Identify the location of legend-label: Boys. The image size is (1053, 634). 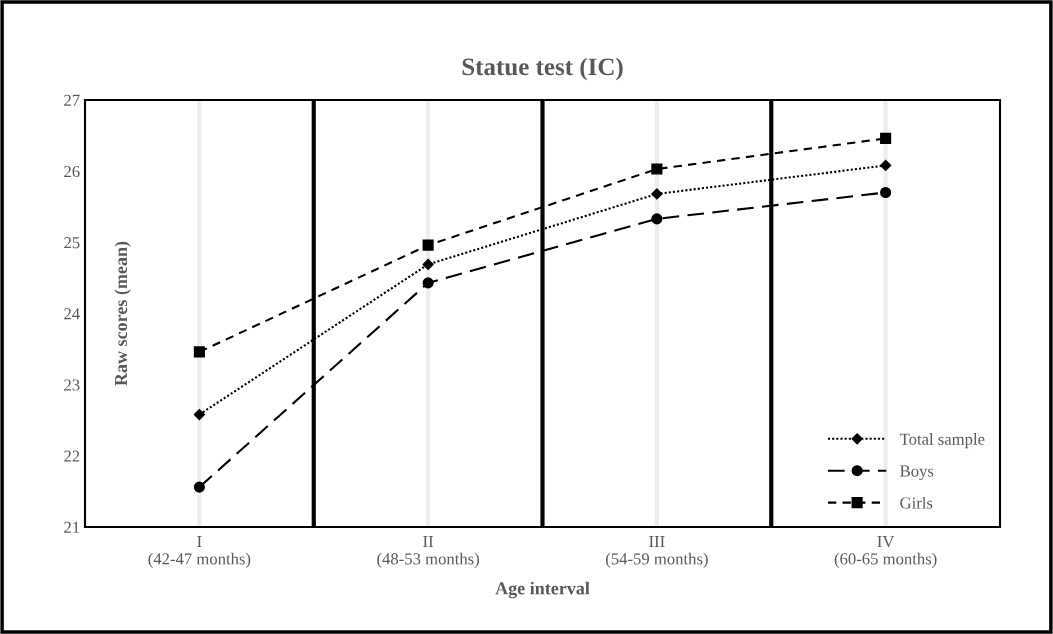
(917, 473).